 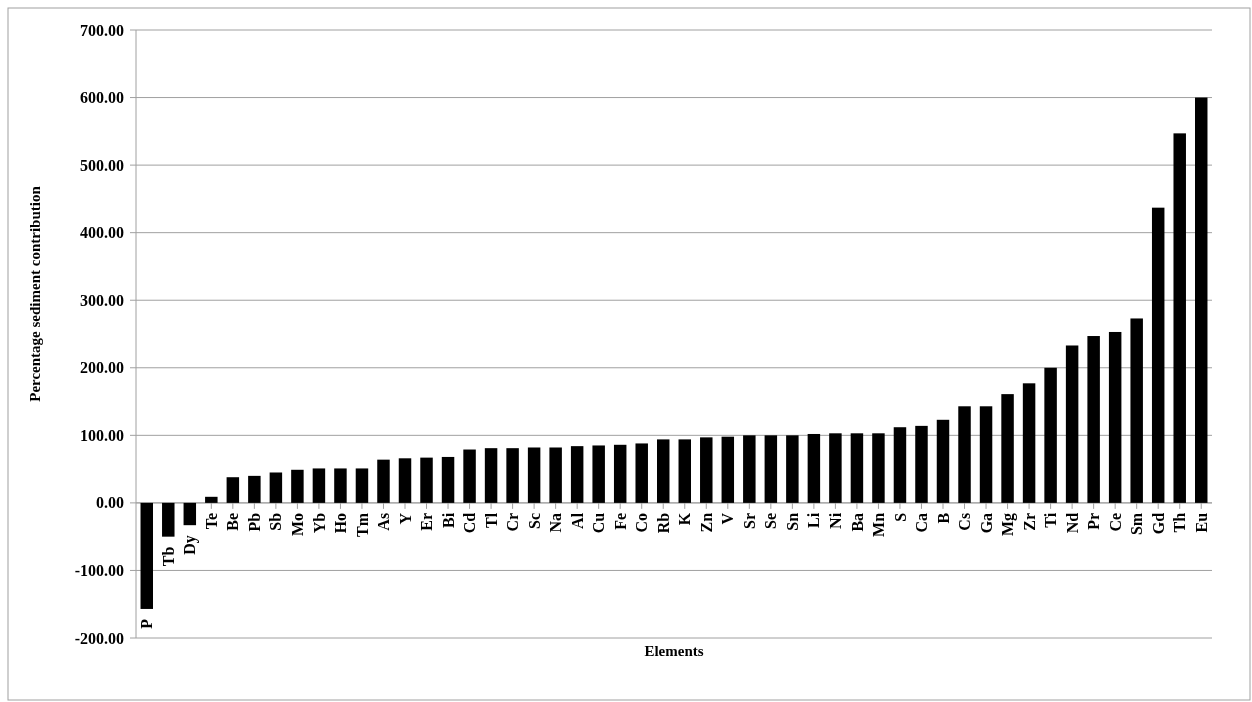 What do you see at coordinates (110, 503) in the screenshot?
I see `y-tick-label: 0.00` at bounding box center [110, 503].